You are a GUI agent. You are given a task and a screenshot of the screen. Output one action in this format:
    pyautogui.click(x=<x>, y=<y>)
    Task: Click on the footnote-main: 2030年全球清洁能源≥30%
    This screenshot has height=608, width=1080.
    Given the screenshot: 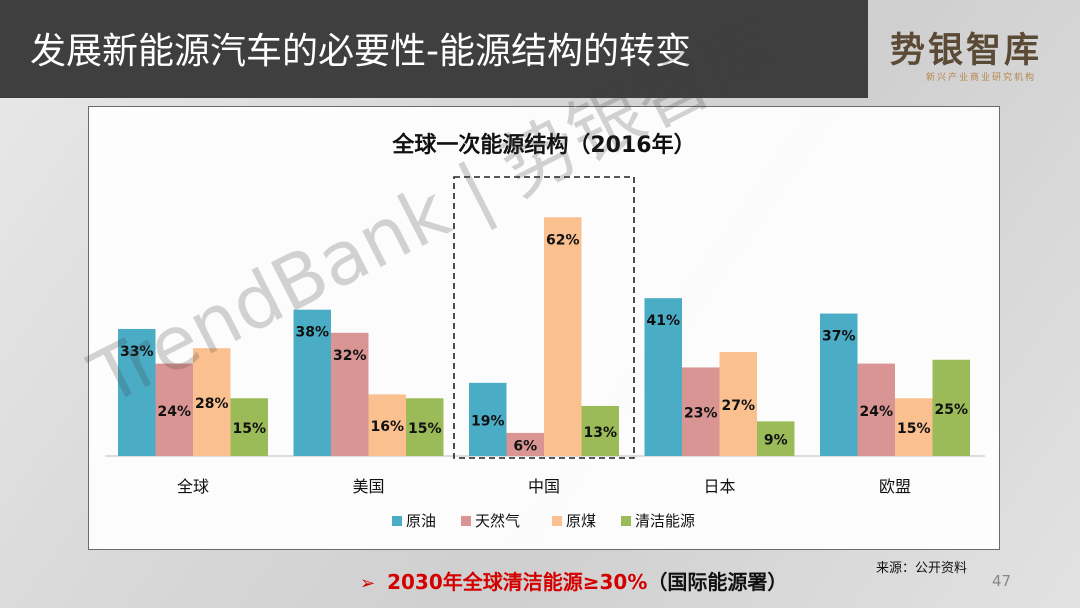 What is the action you would take?
    pyautogui.click(x=517, y=582)
    